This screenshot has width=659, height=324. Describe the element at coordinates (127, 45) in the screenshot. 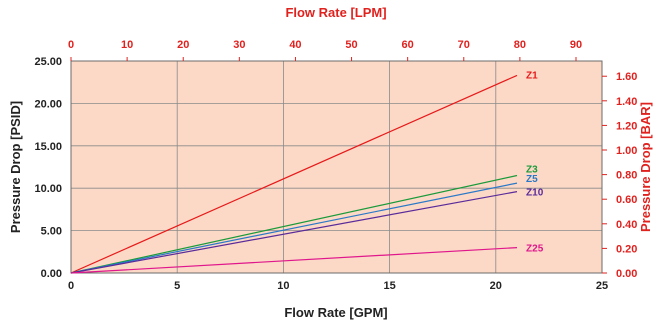

I see `top-tick-label: 10` at that location.